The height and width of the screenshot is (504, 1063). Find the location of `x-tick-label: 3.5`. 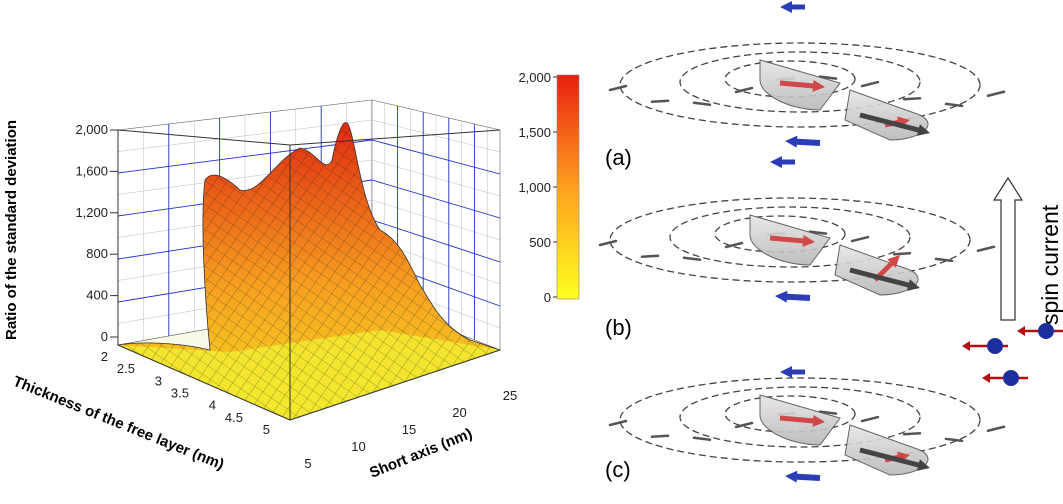

x-tick-label: 3.5 is located at coordinates (180, 393).